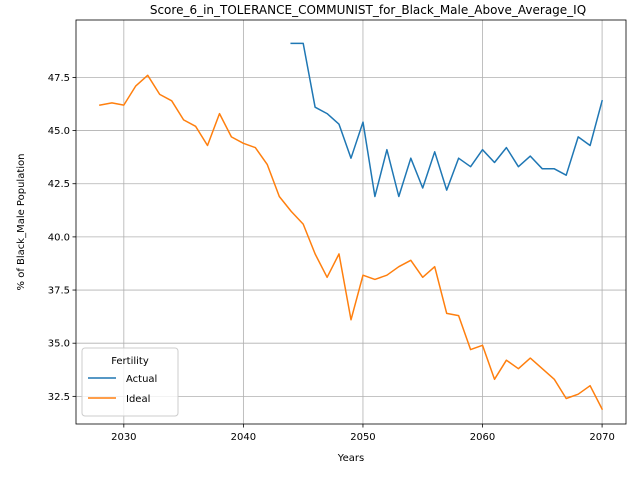 This screenshot has width=640, height=480. What do you see at coordinates (59, 397) in the screenshot?
I see `y-tick-label: 32.5` at bounding box center [59, 397].